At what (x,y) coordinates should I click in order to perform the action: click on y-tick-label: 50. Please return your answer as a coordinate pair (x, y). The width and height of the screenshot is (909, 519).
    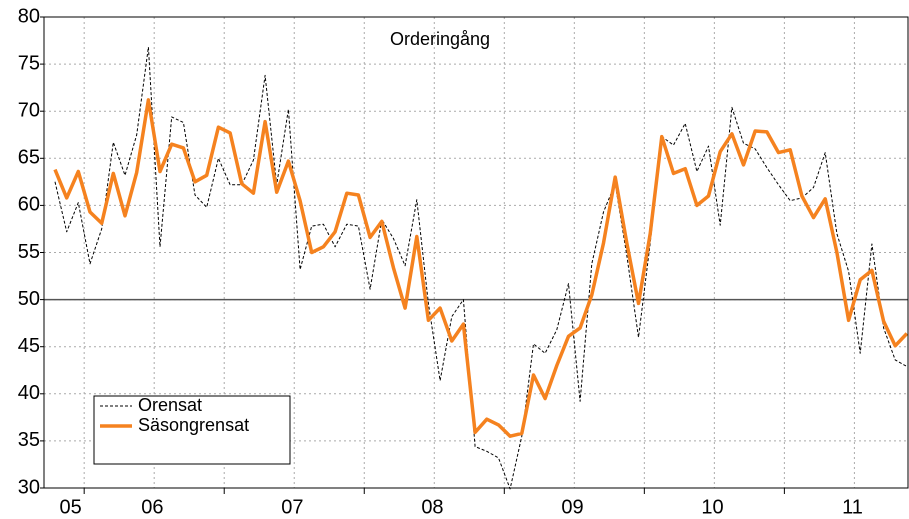
    Looking at the image, I should click on (29, 299).